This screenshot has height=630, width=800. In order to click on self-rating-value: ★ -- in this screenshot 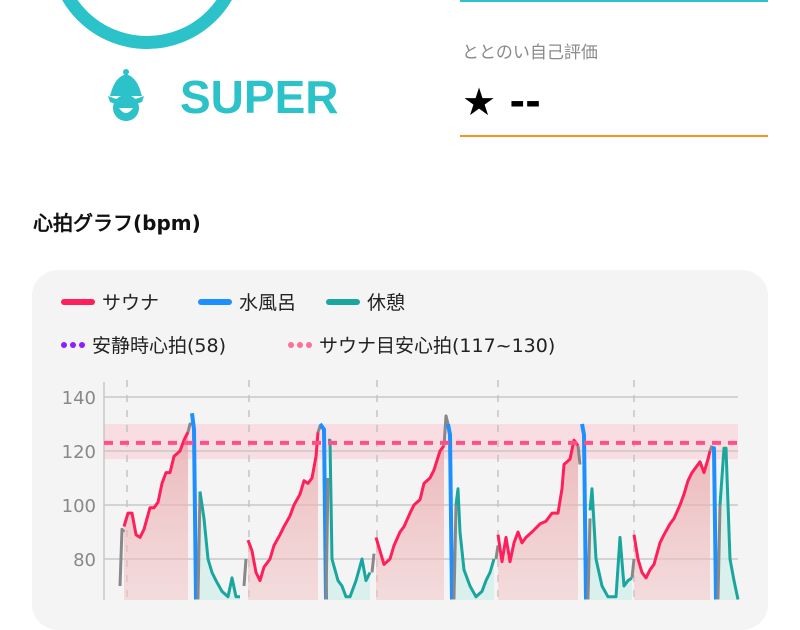, I will do `click(501, 102)`.